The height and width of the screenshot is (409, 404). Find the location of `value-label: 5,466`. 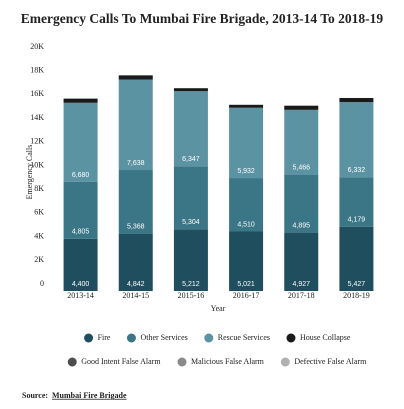

value-label: 5,466 is located at coordinates (301, 167).